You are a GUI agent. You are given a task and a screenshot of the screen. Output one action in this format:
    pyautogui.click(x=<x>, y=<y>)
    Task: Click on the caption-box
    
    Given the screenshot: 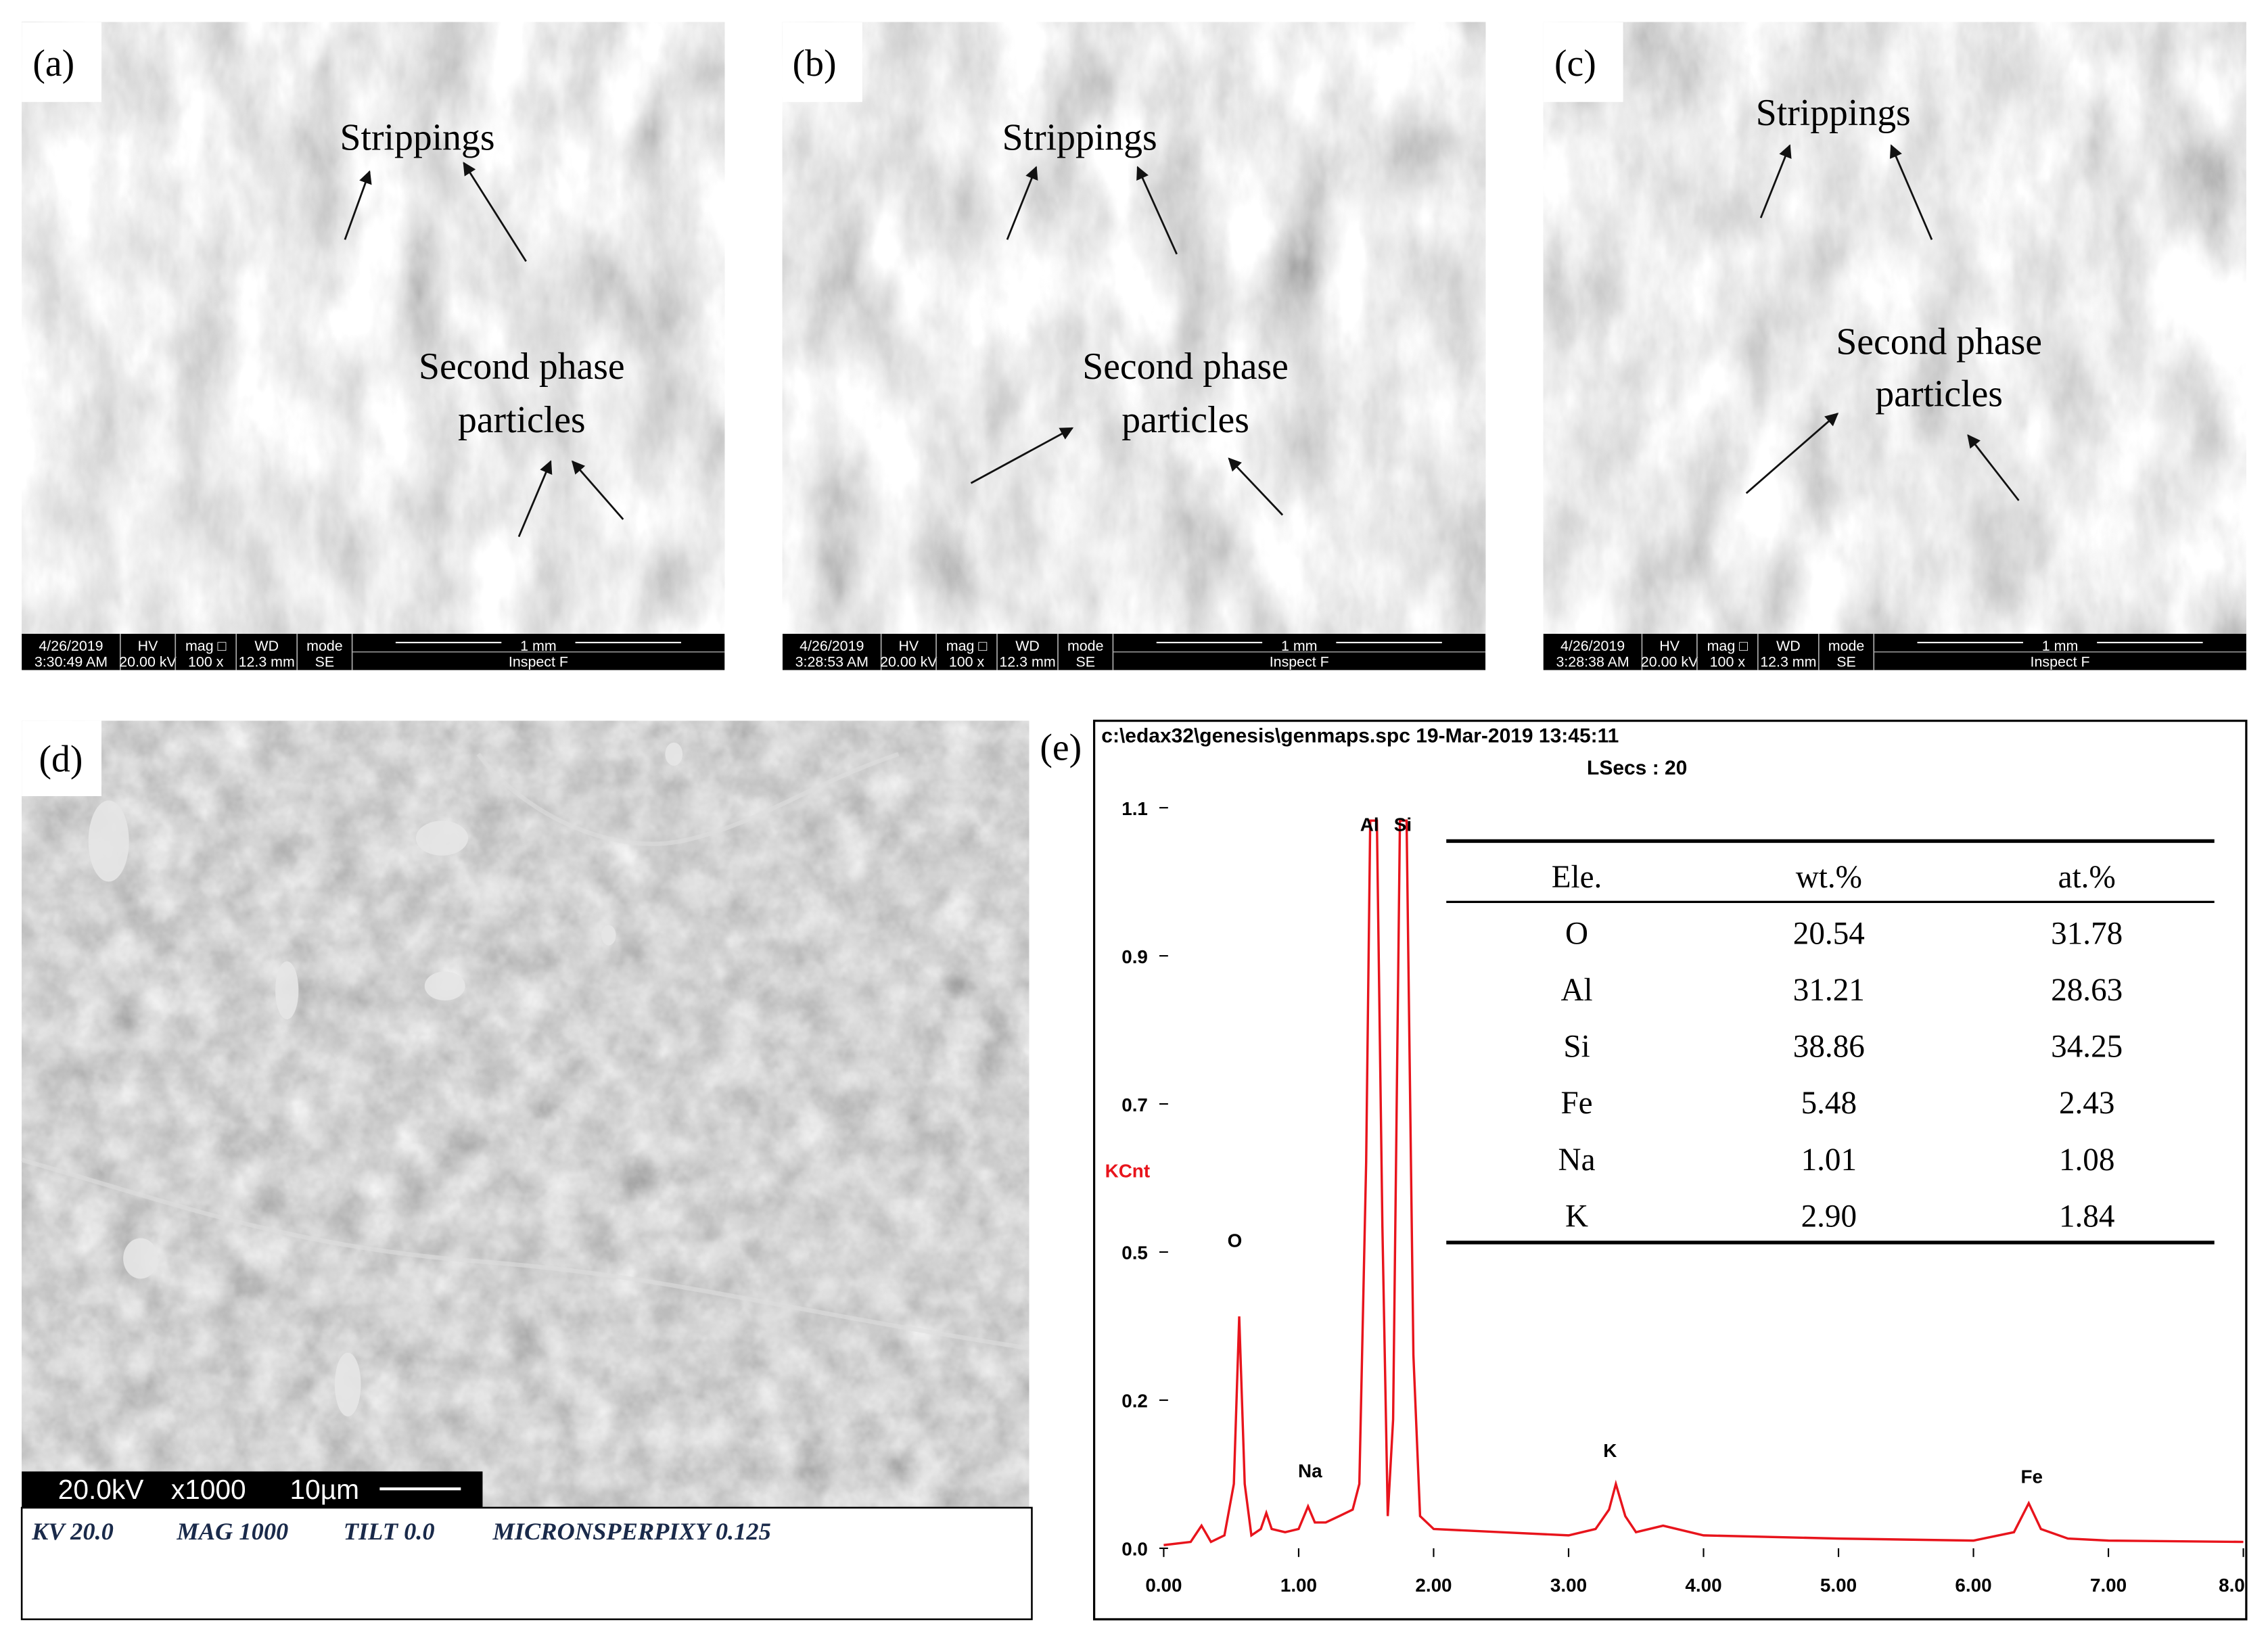 What is the action you would take?
    pyautogui.click(x=526, y=1564)
    